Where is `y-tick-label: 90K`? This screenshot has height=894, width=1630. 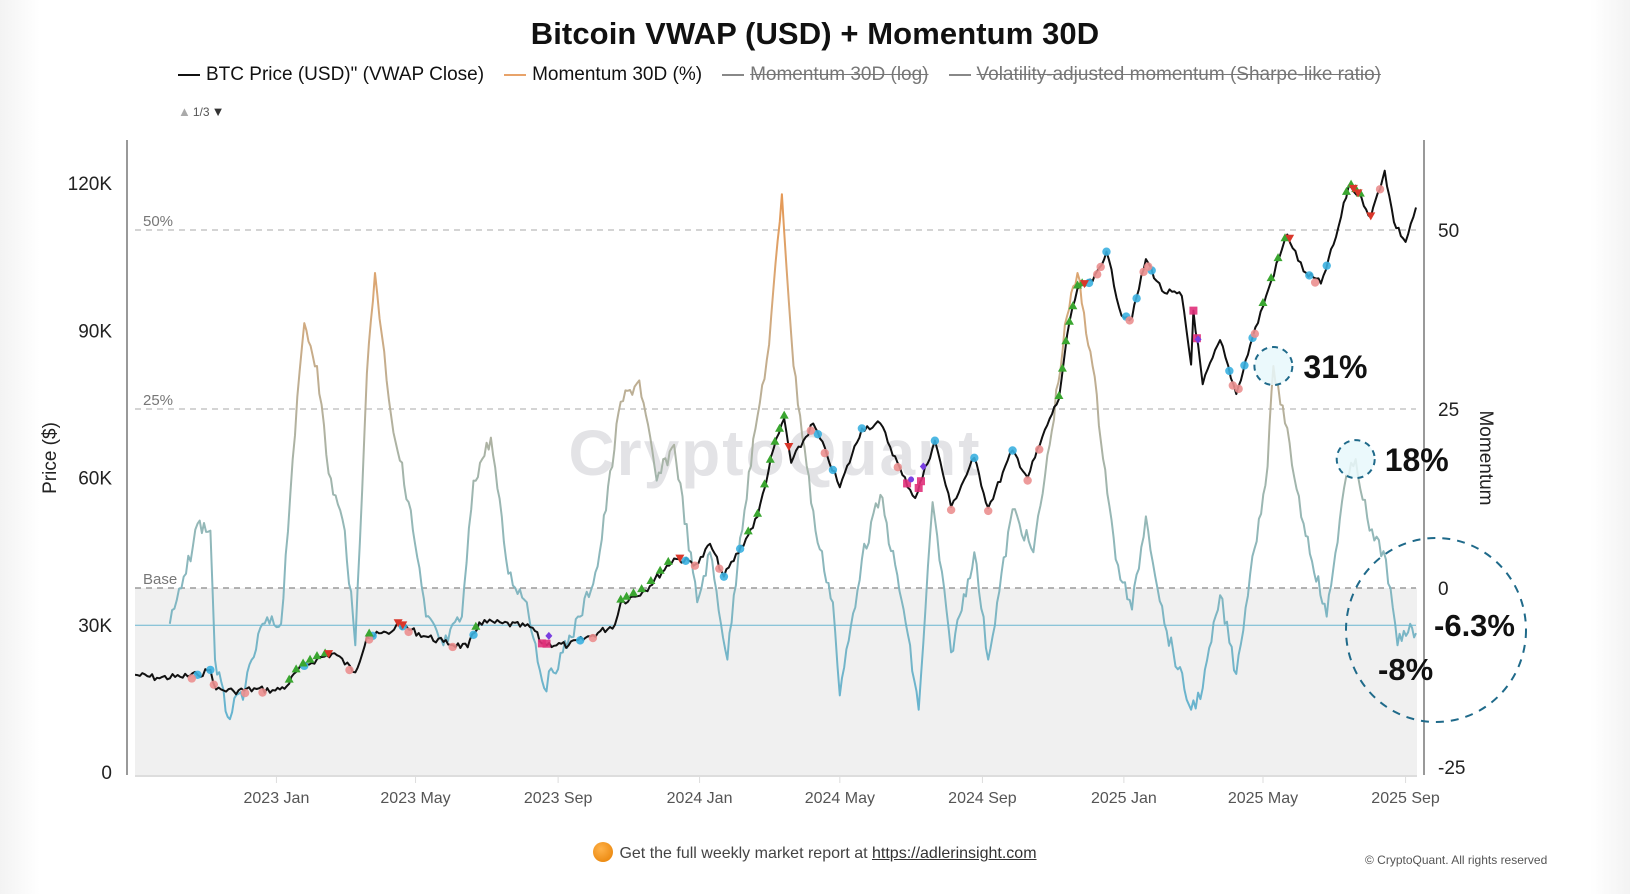
y-tick-label: 90K is located at coordinates (95, 331).